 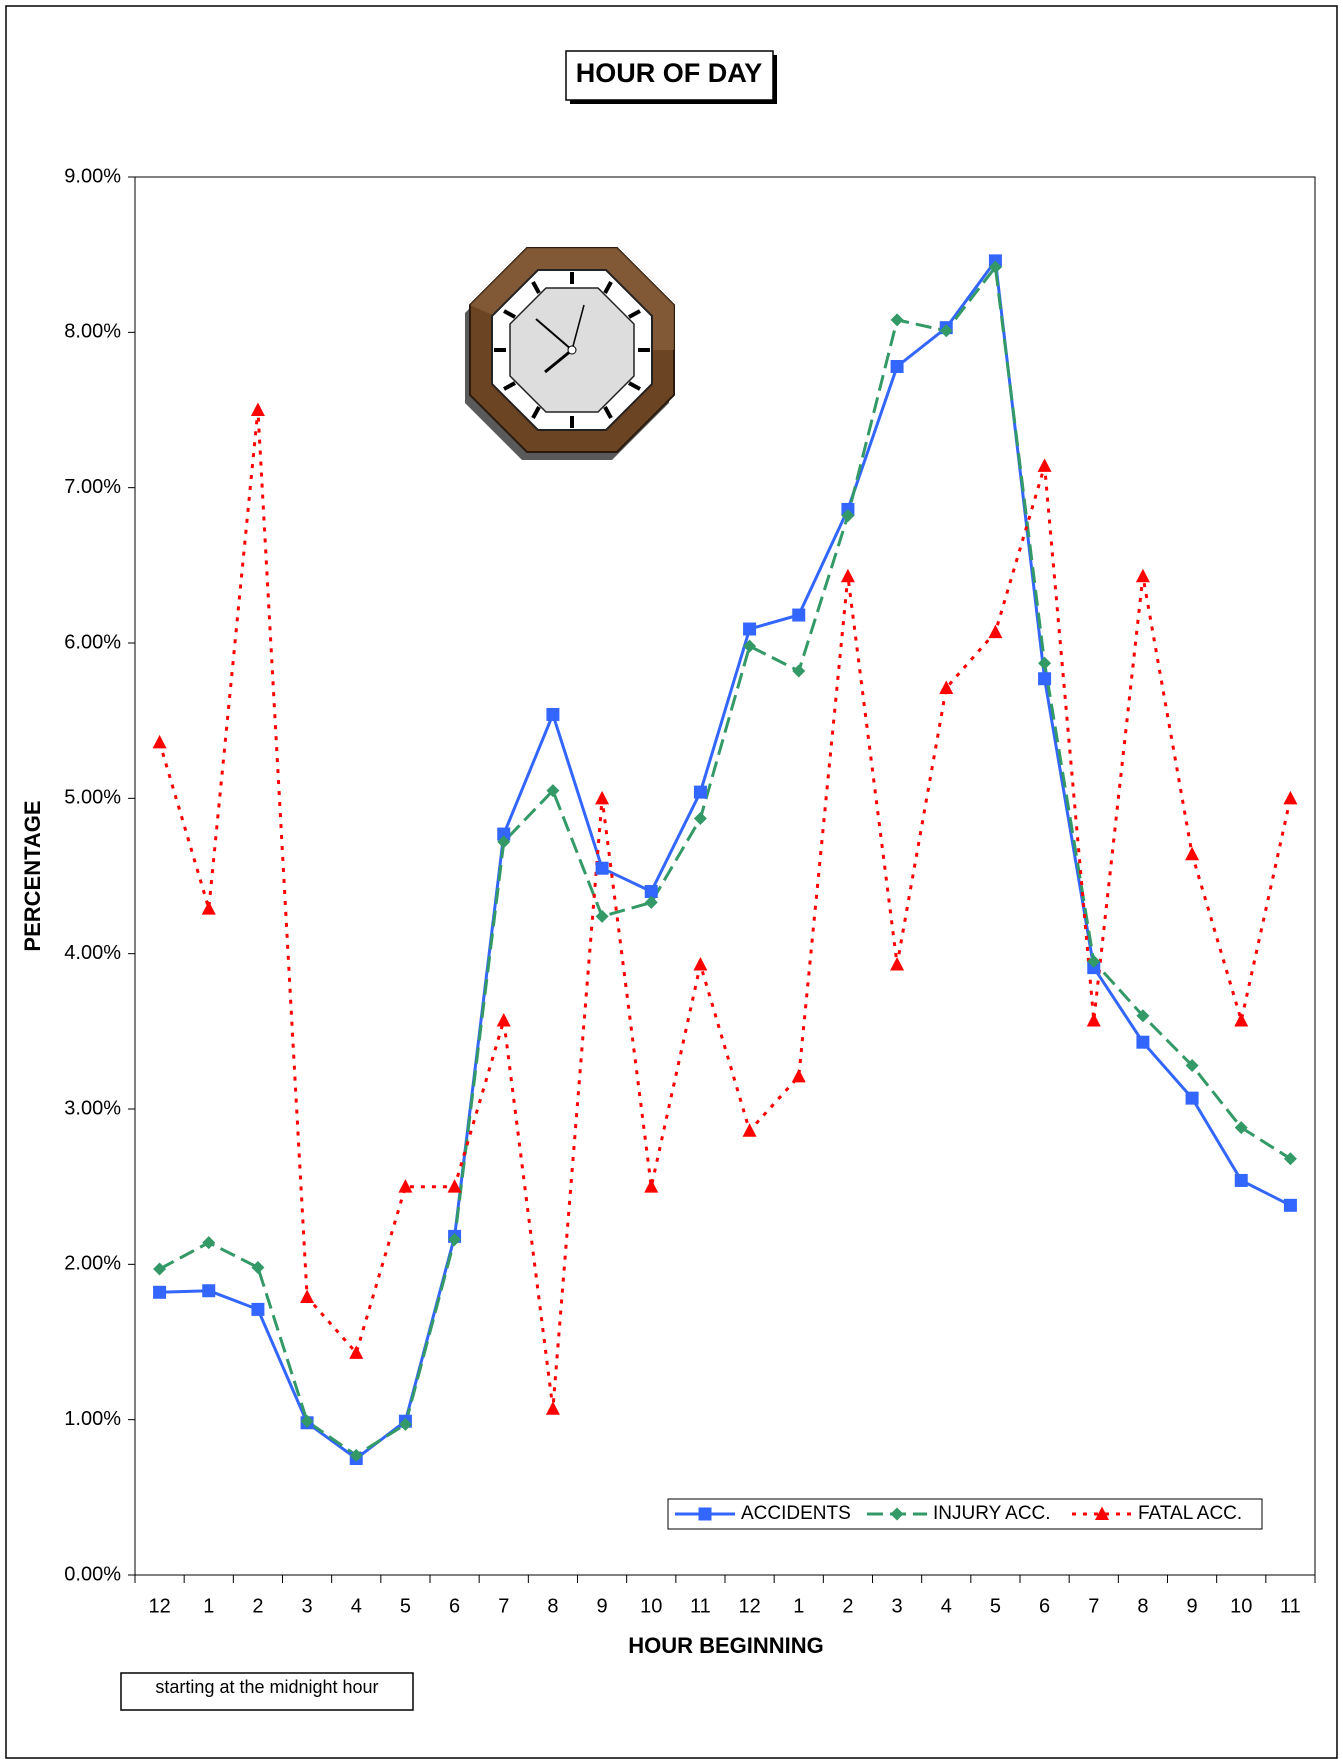 What do you see at coordinates (669, 73) in the screenshot?
I see `chart-title: HOUR OF DAY` at bounding box center [669, 73].